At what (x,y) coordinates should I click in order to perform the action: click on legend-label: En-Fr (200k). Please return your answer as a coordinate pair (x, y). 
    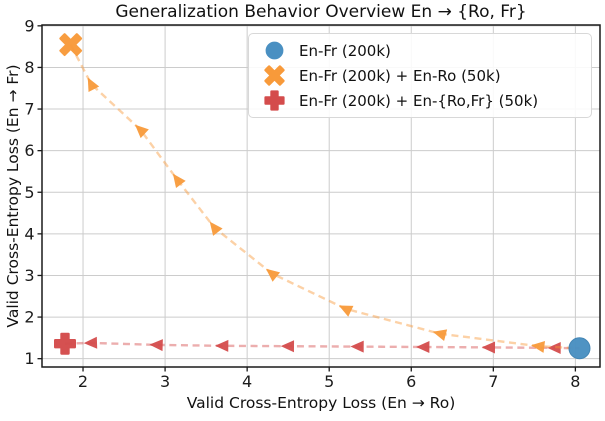
    Looking at the image, I should click on (345, 50).